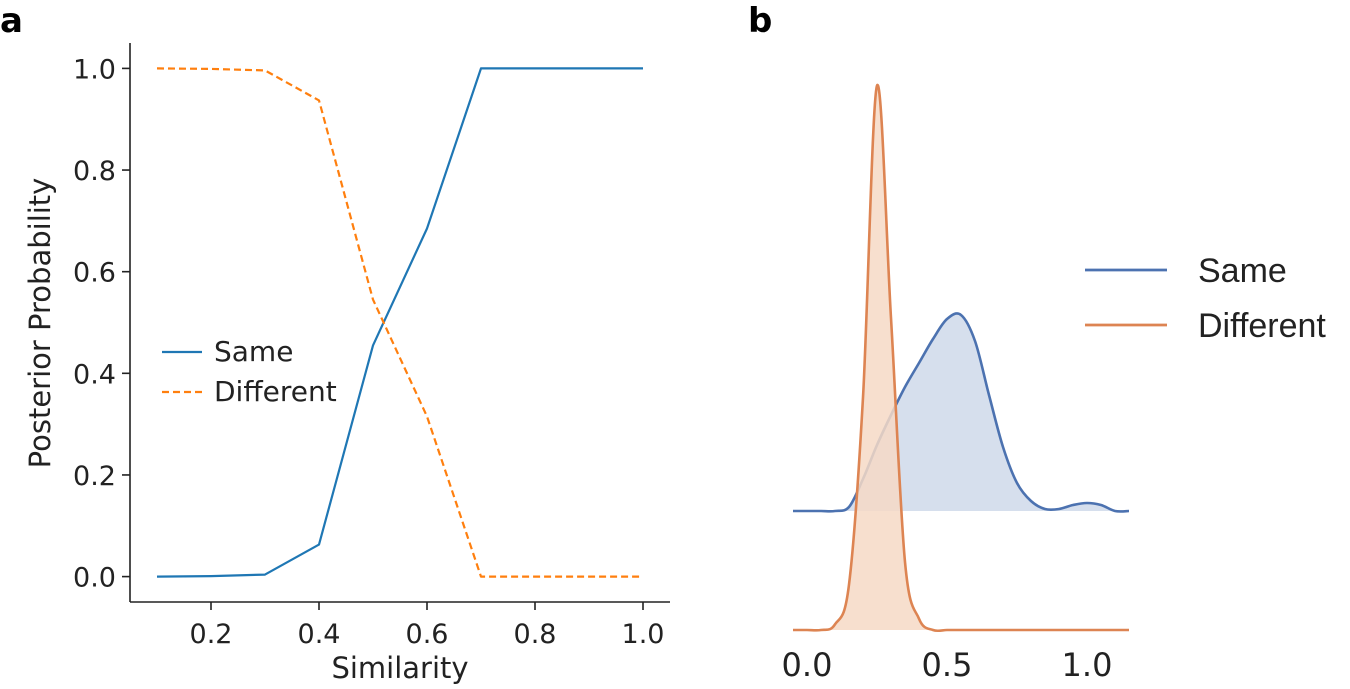 The image size is (1350, 689). What do you see at coordinates (249, 371) in the screenshot?
I see `panel-a-legend: Same Different` at bounding box center [249, 371].